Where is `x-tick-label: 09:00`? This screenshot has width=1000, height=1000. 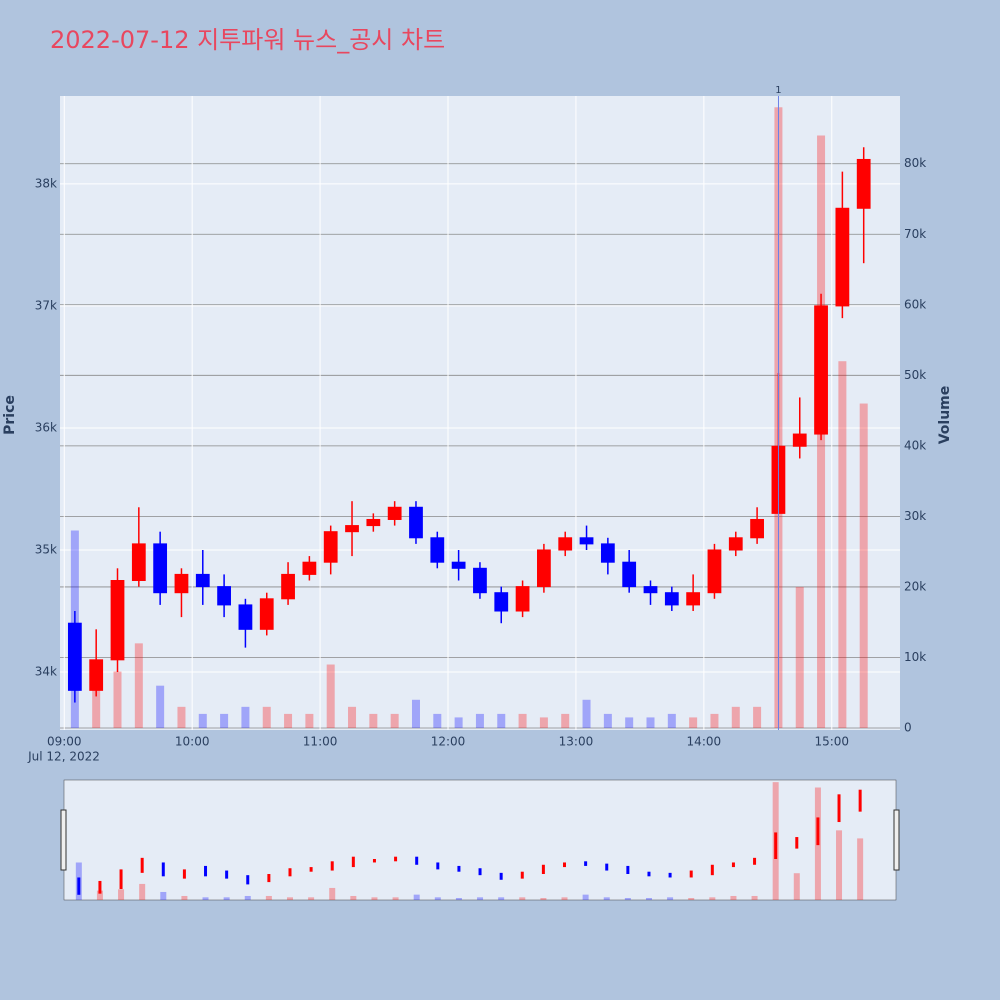
x-tick-label: 09:00 is located at coordinates (64, 742).